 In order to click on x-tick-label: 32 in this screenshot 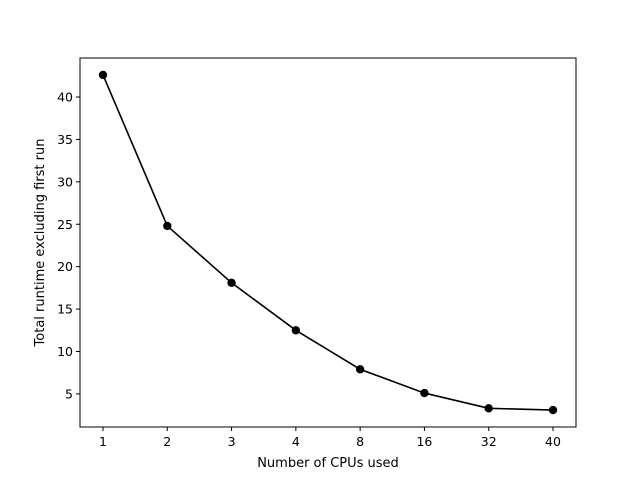, I will do `click(489, 441)`.